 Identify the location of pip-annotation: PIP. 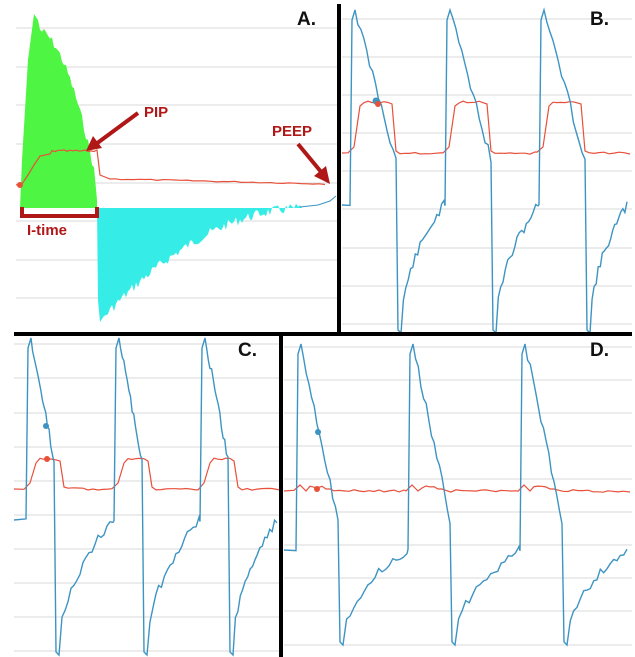
(127, 127).